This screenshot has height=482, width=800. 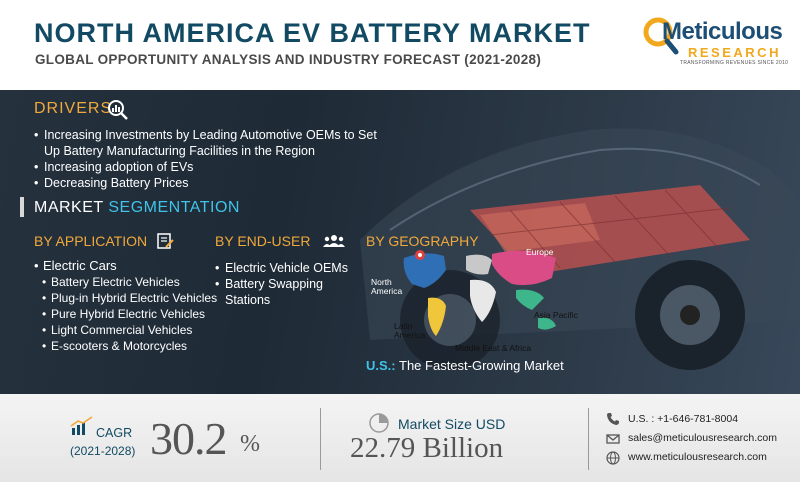 I want to click on map-label-mea: Middle East & Africa, so click(x=493, y=348).